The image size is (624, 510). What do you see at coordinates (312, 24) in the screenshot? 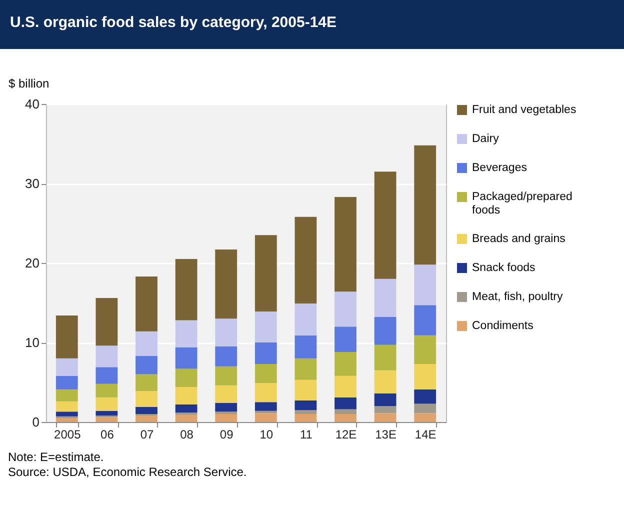
I see `chart-title: U.S. organic food sales by category, 2005-14E` at bounding box center [312, 24].